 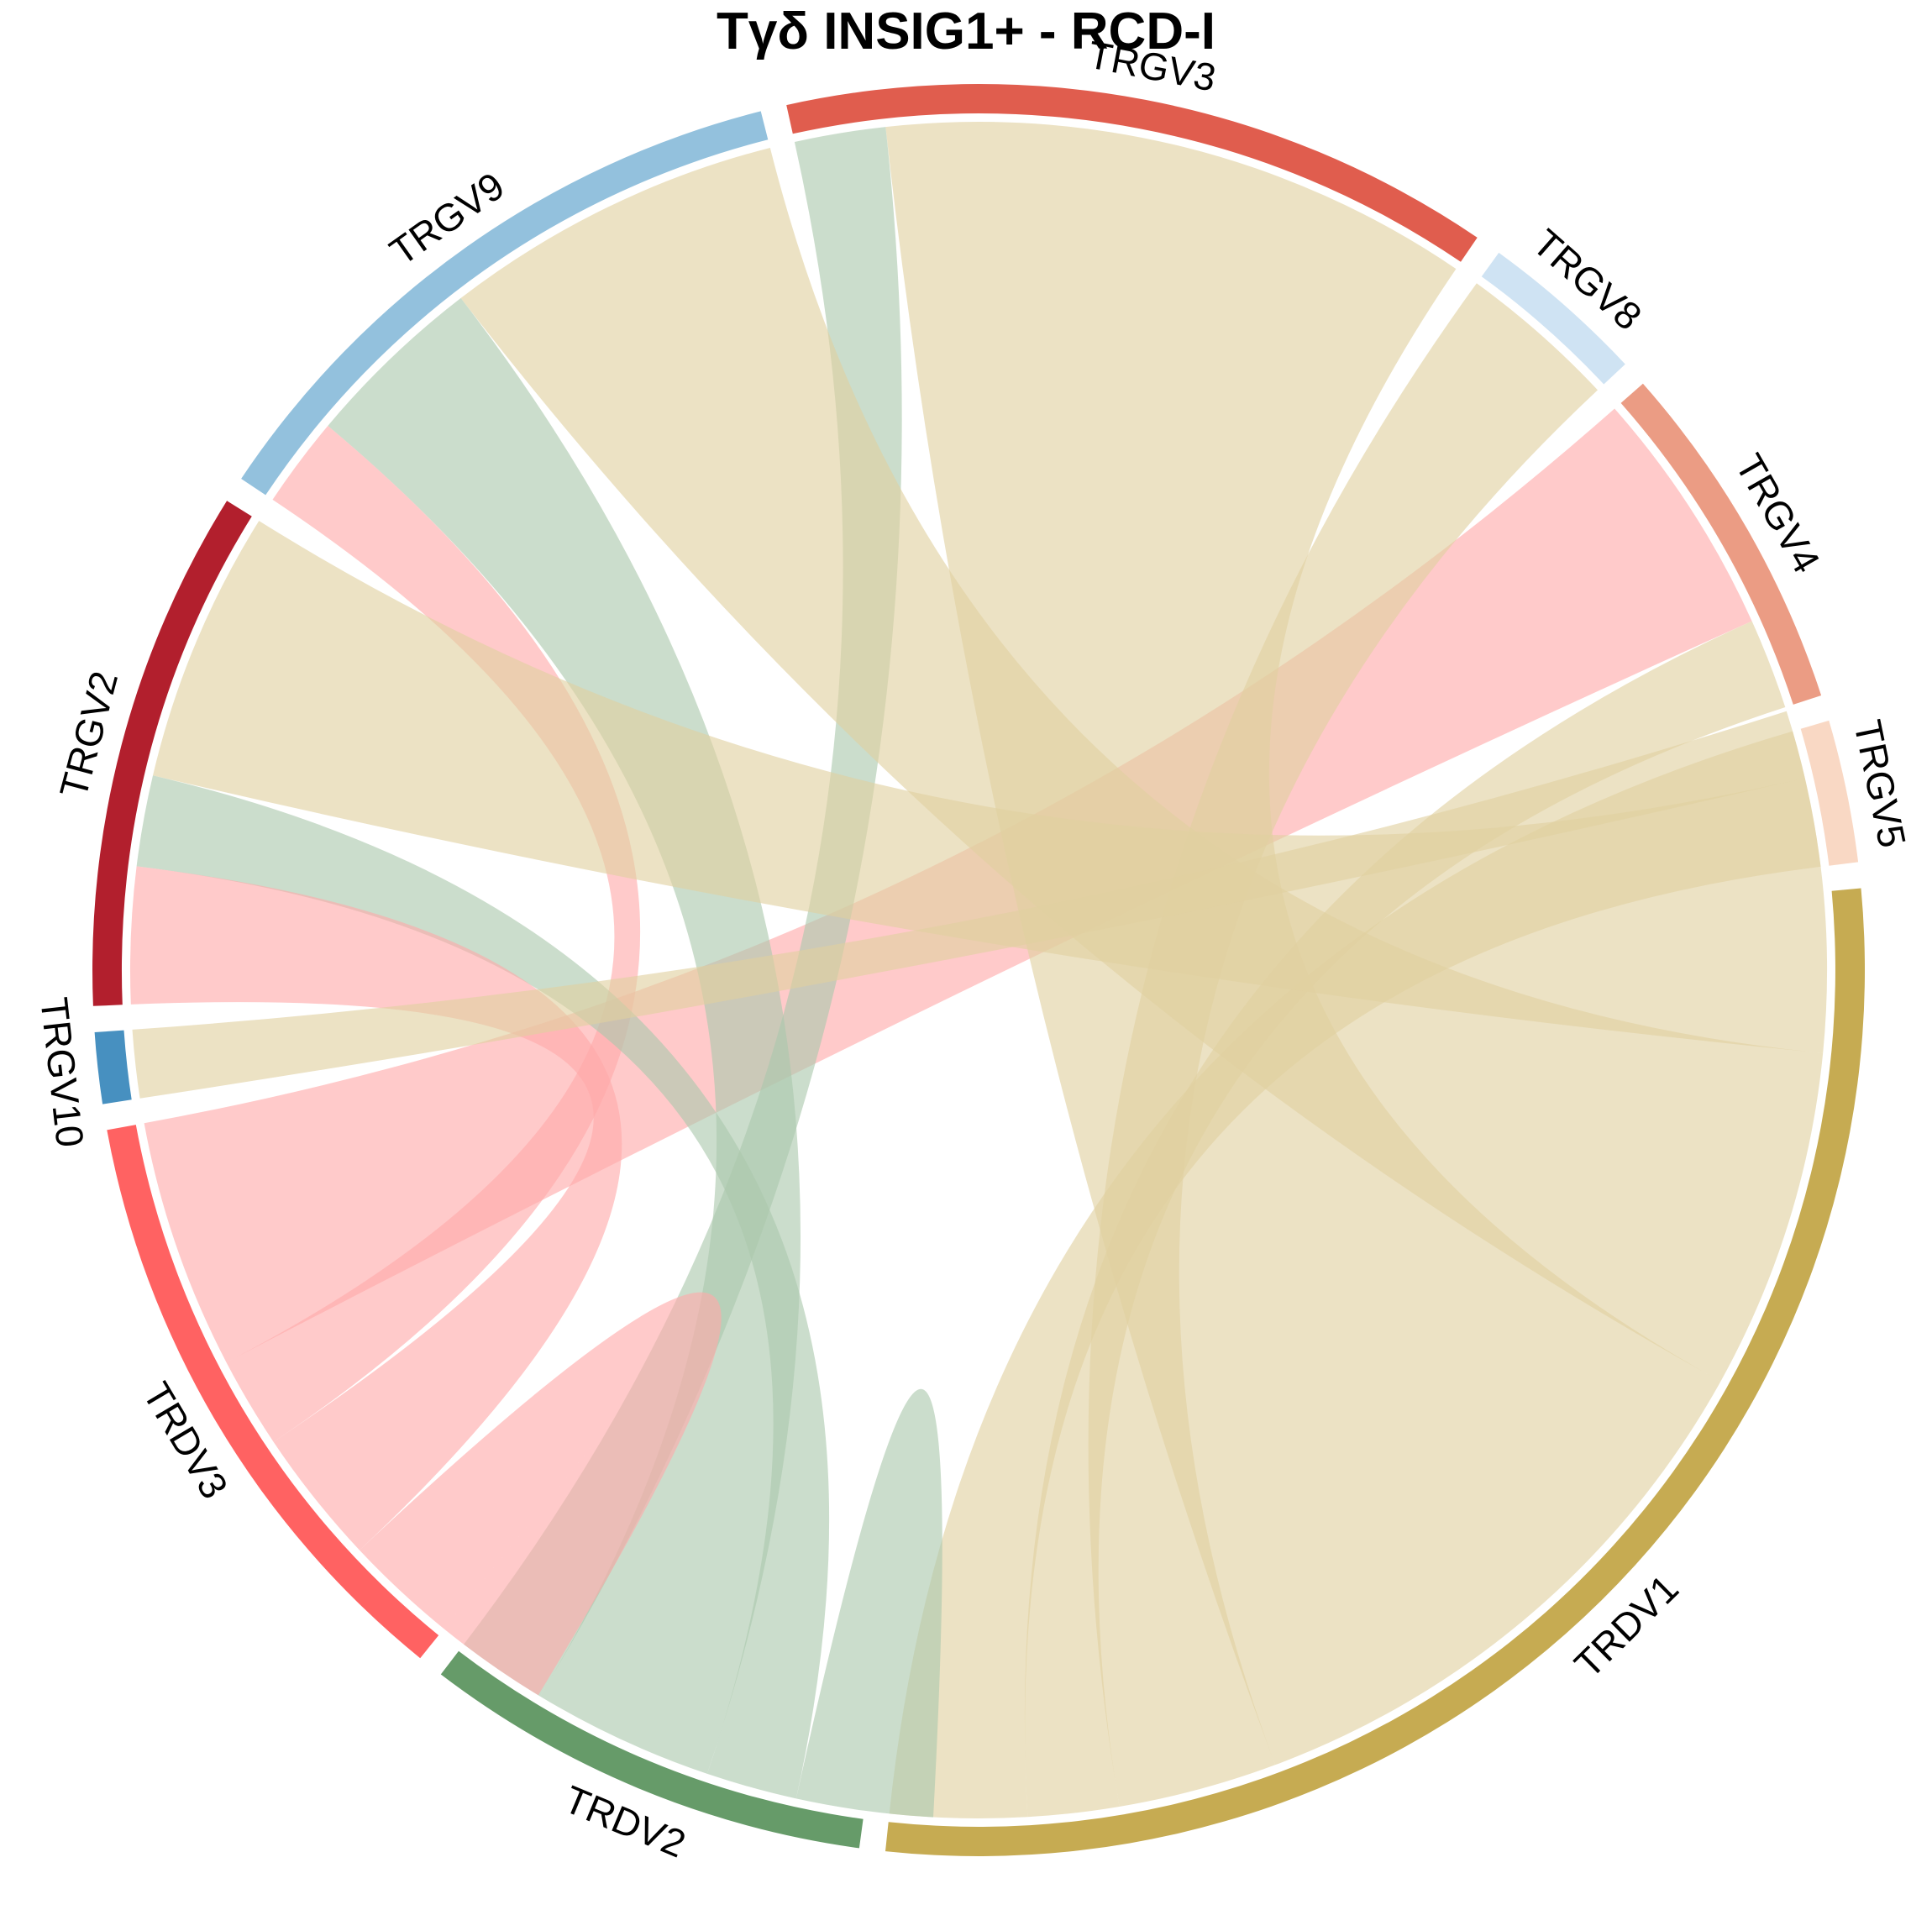 What do you see at coordinates (652, 1749) in the screenshot?
I see `sector-track-trdv2` at bounding box center [652, 1749].